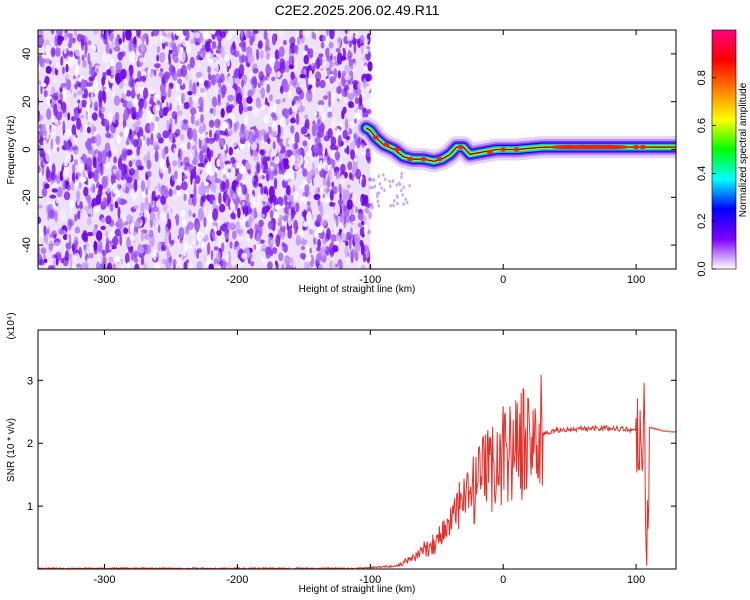 The image size is (750, 600). Describe the element at coordinates (503, 280) in the screenshot. I see `x-tick-label: 0` at that location.